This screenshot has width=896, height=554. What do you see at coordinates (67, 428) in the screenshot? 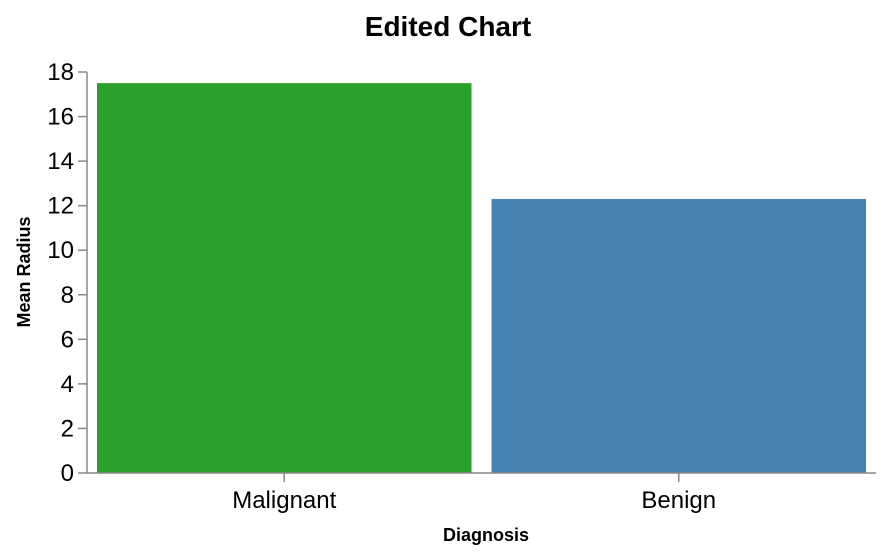
I see `y-tick-label: 2` at bounding box center [67, 428].